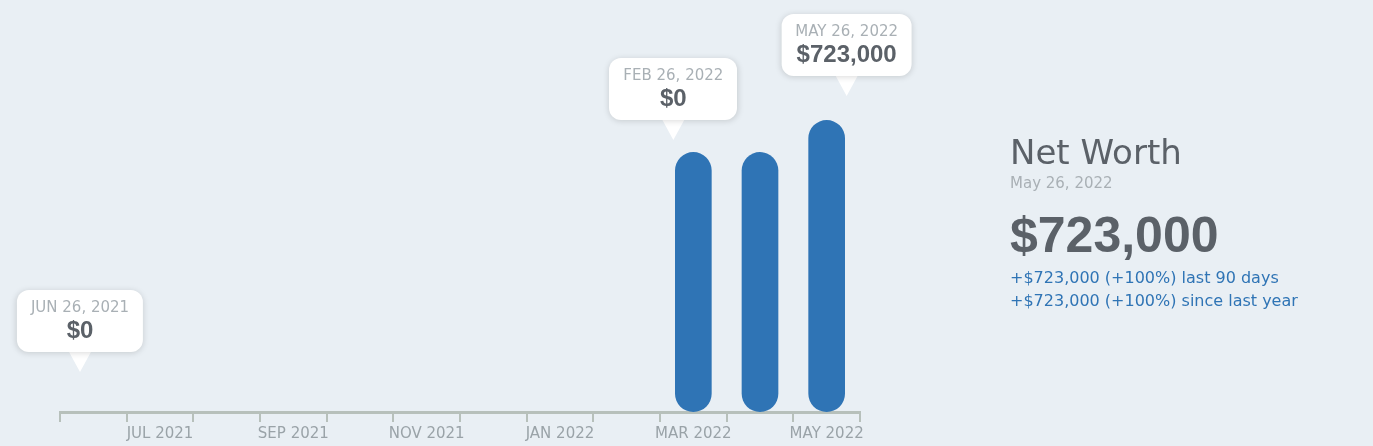  Describe the element at coordinates (1062, 183) in the screenshot. I see `text: May 26, 2022` at that location.